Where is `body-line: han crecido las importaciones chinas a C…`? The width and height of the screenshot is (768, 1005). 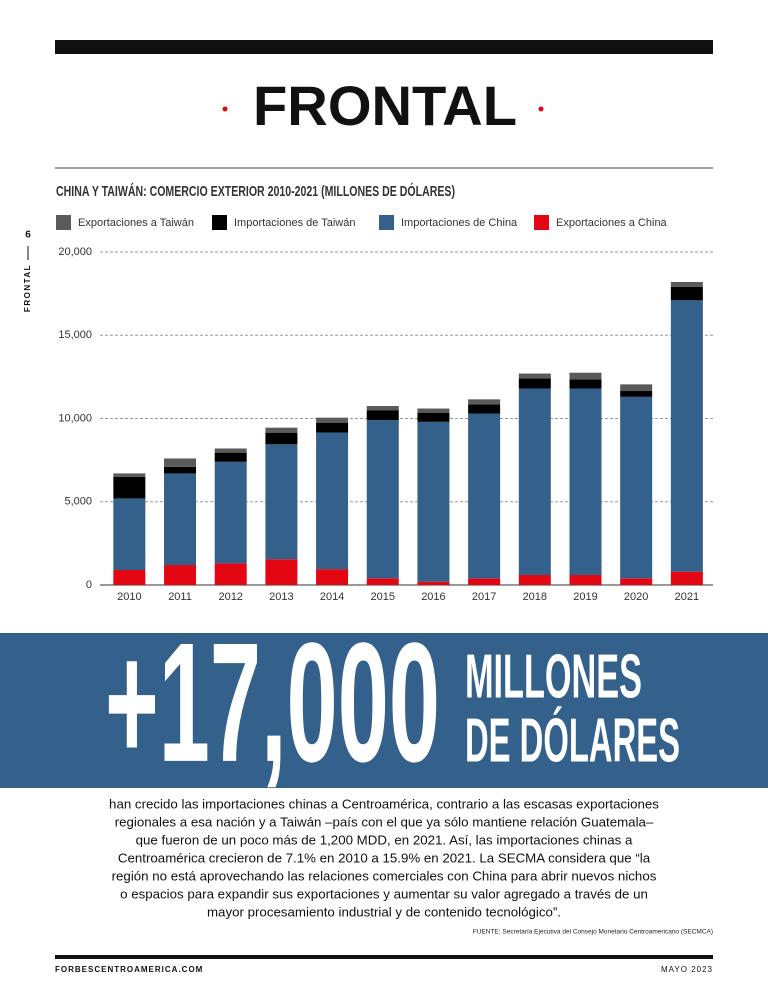 body-line: han crecido las importaciones chinas a C… is located at coordinates (384, 804).